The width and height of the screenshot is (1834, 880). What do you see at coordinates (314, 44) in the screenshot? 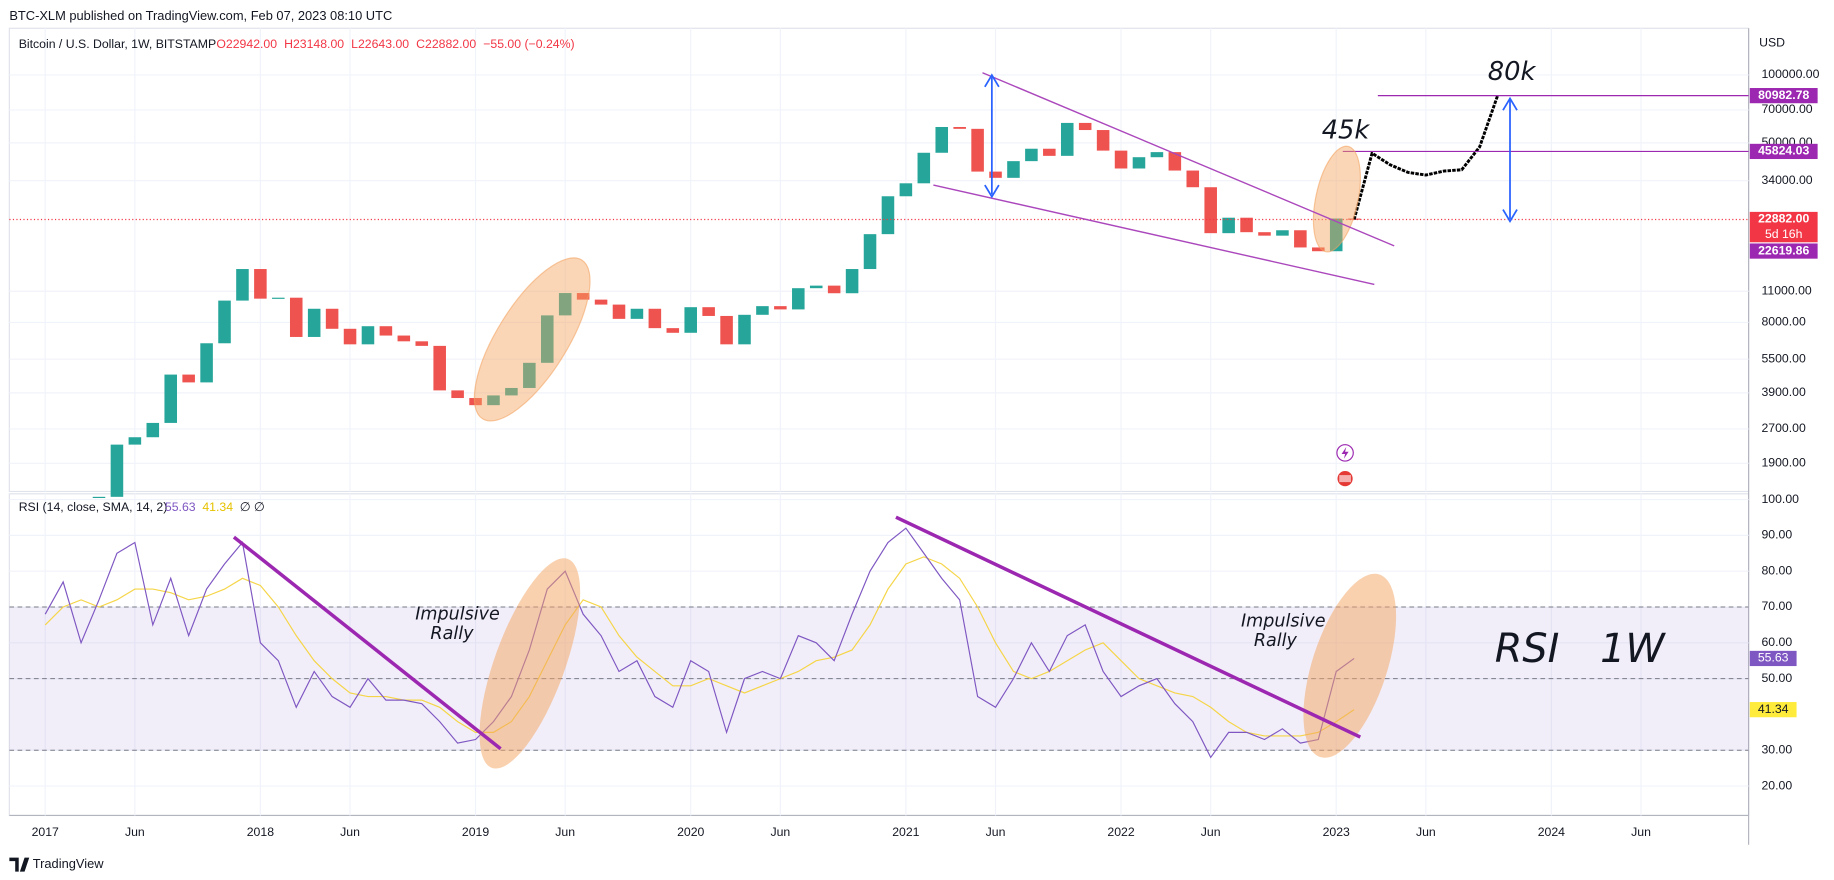
I see `ohlc-value: H23148.00` at bounding box center [314, 44].